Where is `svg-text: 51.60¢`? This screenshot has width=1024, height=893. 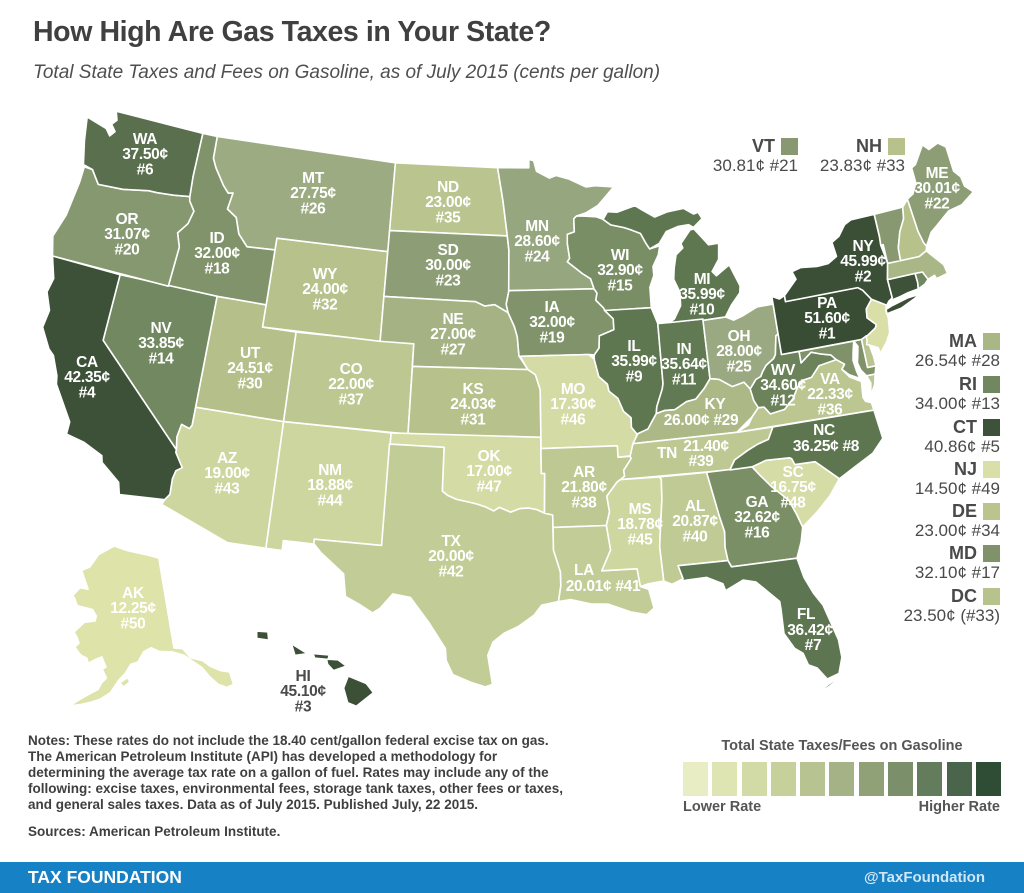
svg-text: 51.60¢ is located at coordinates (827, 318).